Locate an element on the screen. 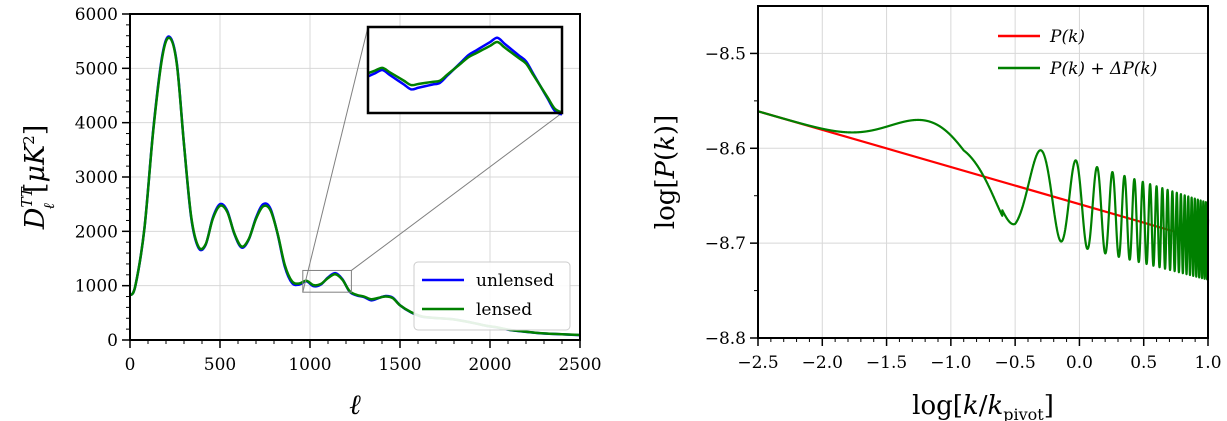 The width and height of the screenshot is (1227, 421). svg-text: log[P(k)] is located at coordinates (666, 172).